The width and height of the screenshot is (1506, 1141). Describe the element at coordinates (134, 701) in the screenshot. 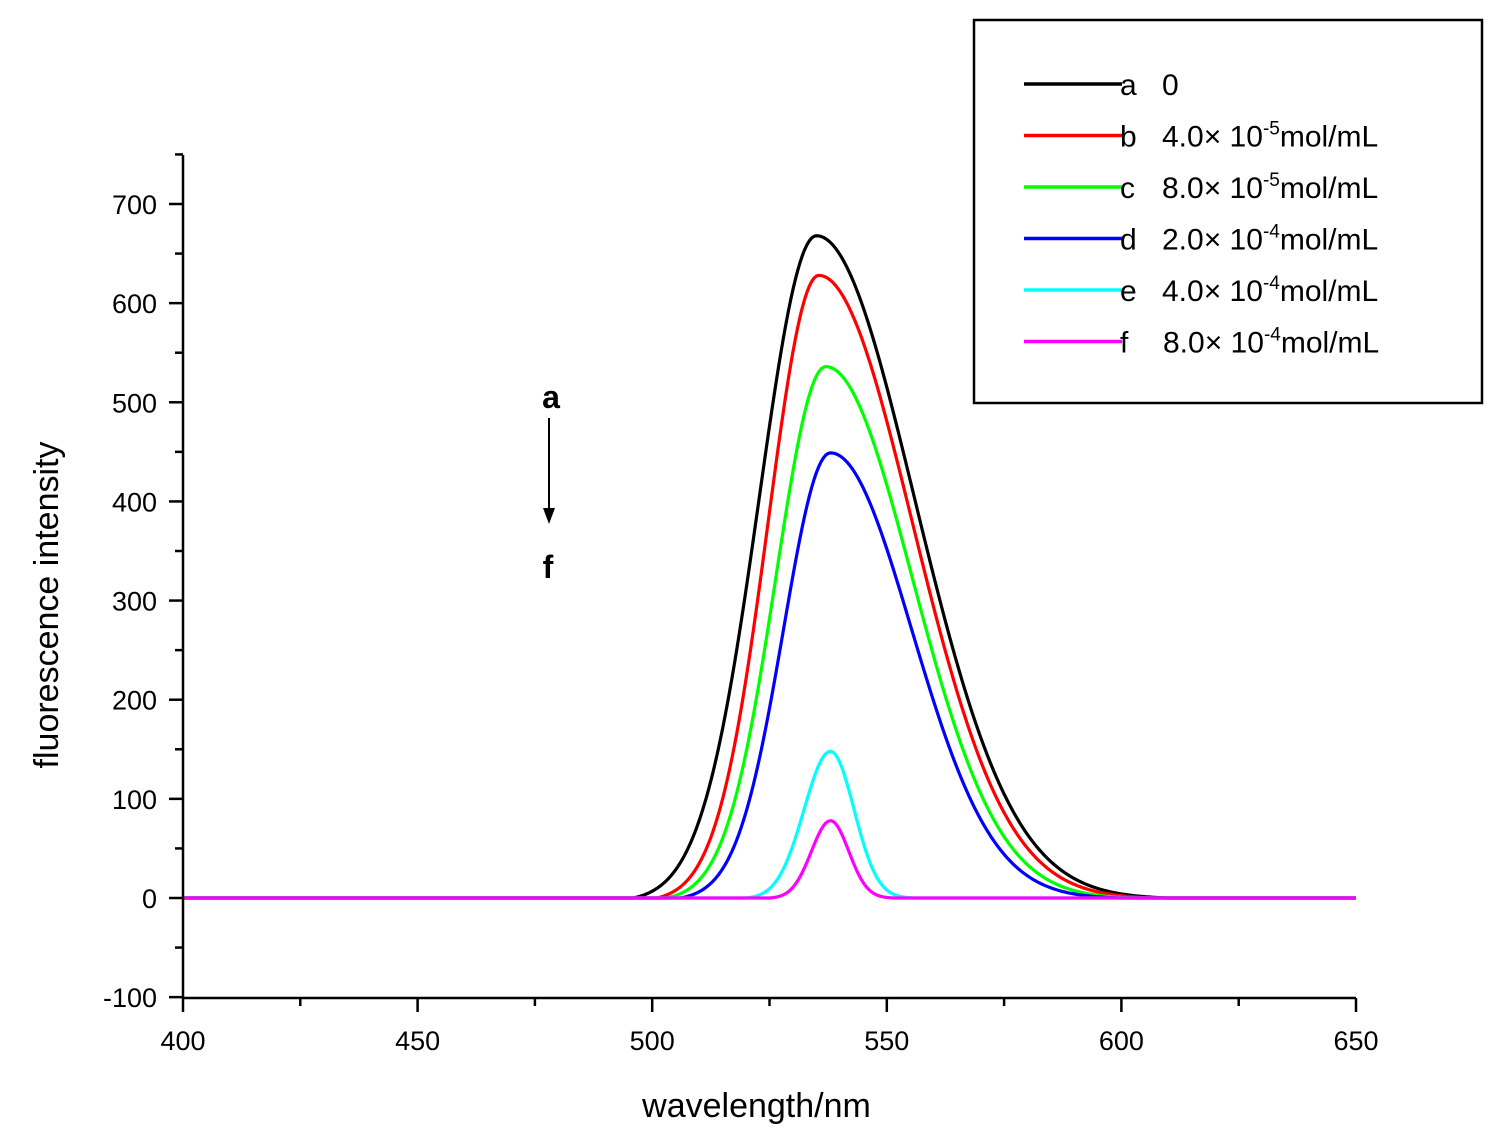

I see `y-tick-label: 200` at that location.